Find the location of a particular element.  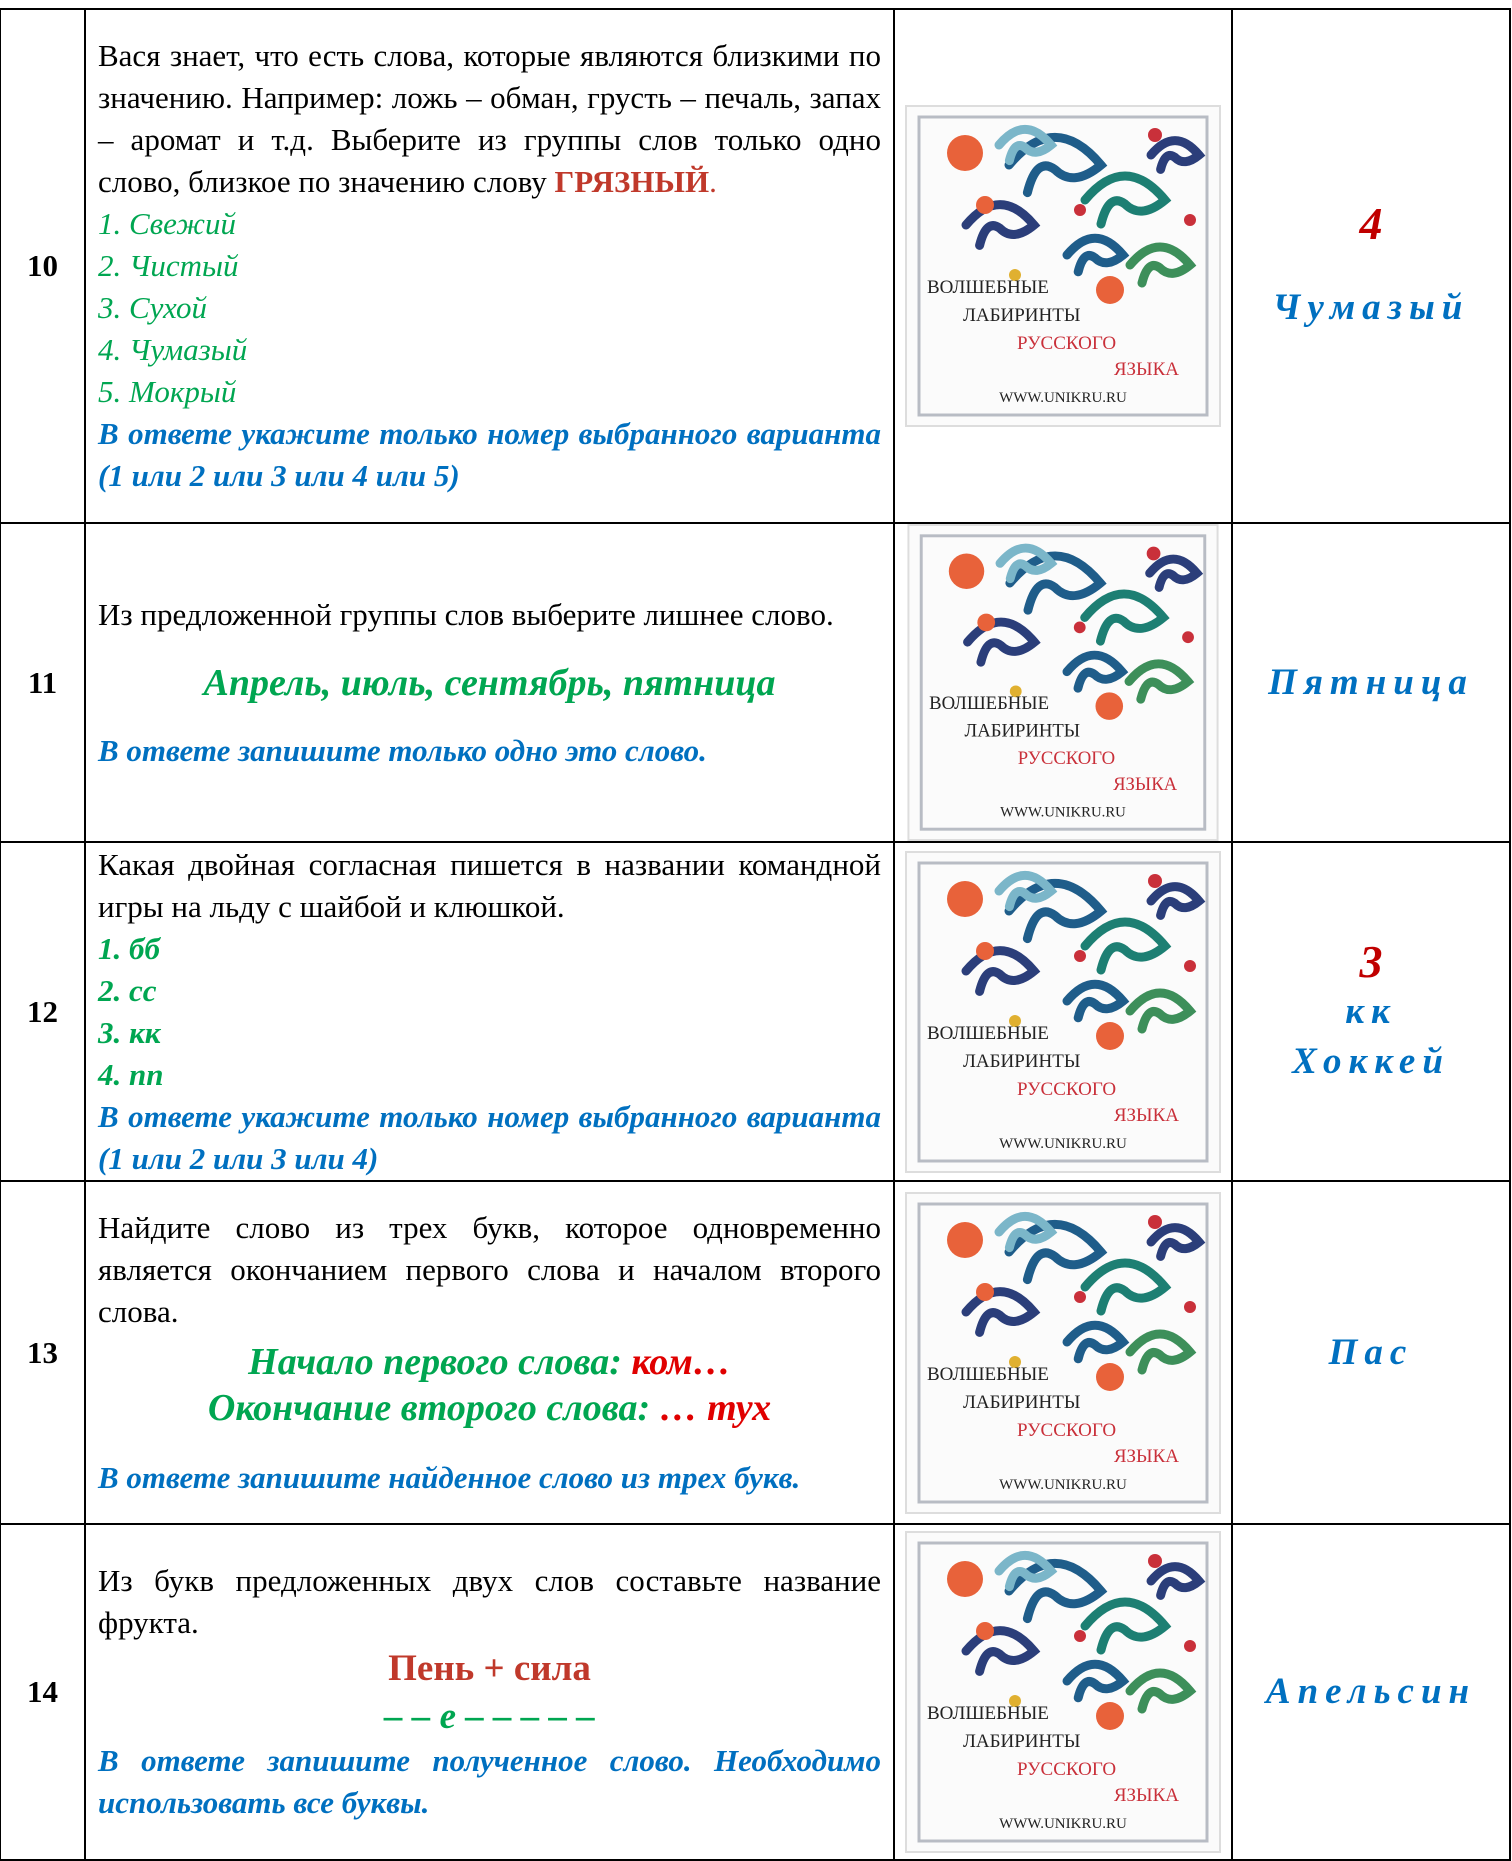

keyword-end: . is located at coordinates (713, 181).